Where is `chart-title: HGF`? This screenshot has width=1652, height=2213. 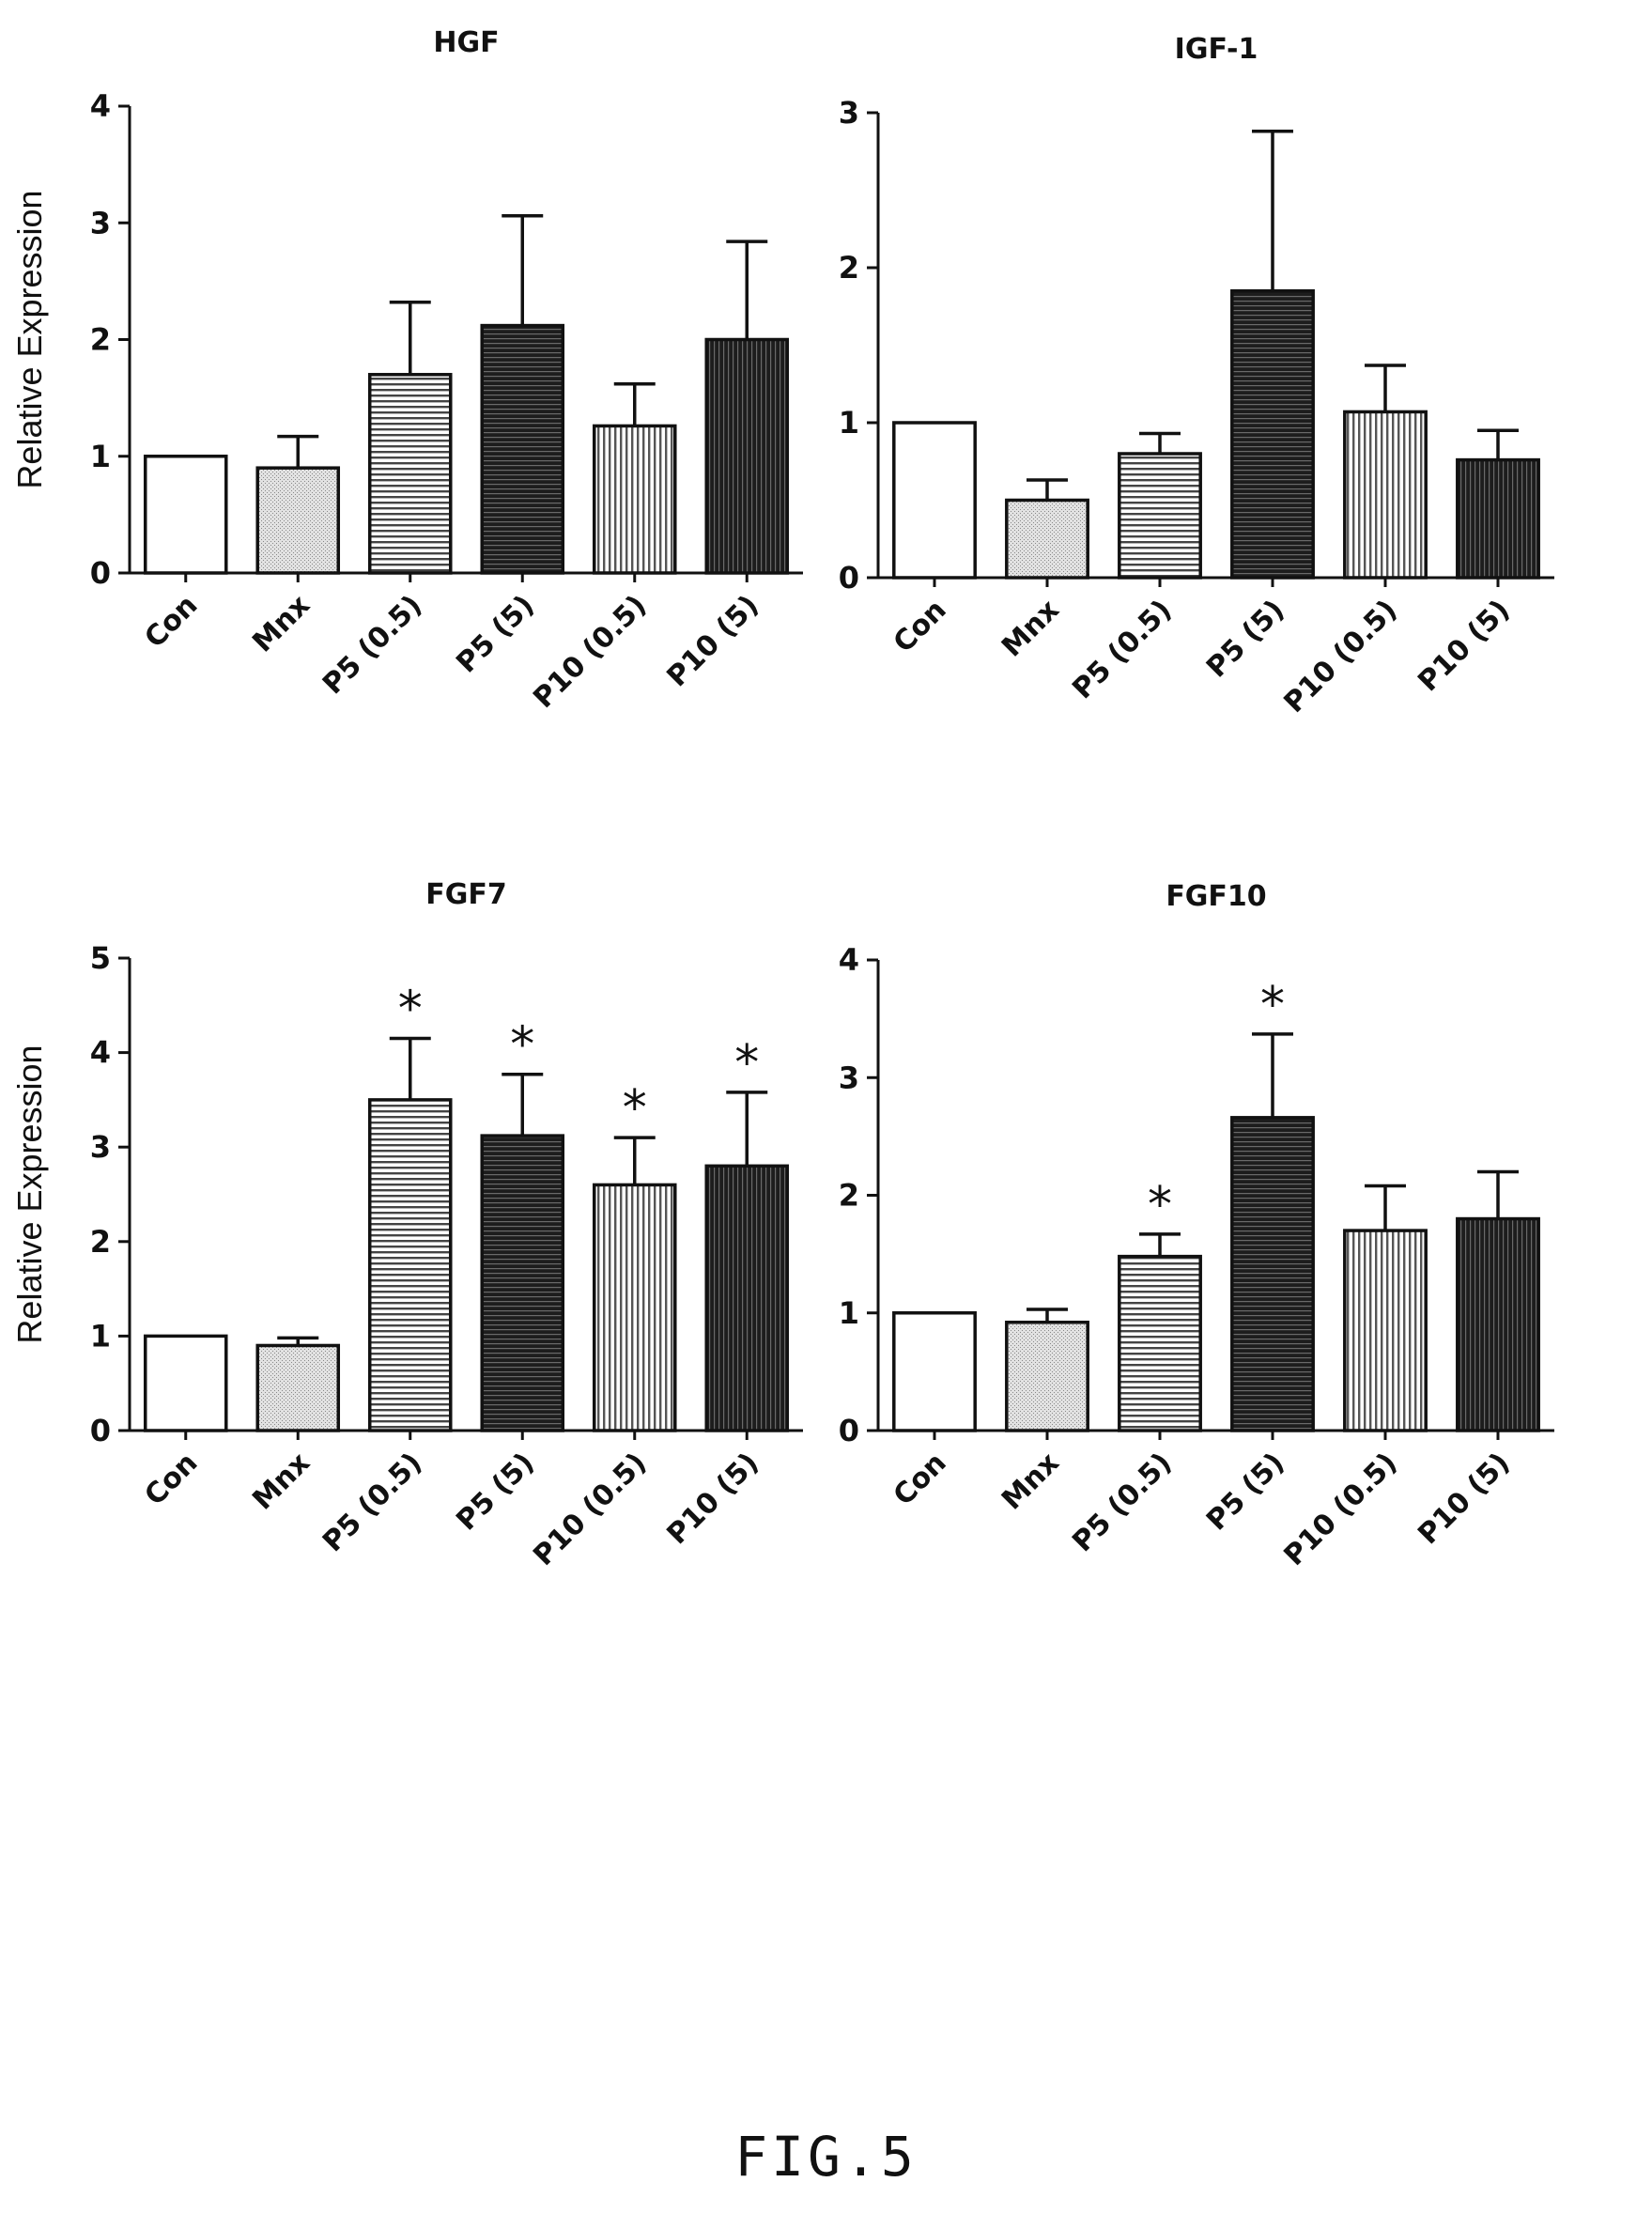 chart-title: HGF is located at coordinates (466, 42).